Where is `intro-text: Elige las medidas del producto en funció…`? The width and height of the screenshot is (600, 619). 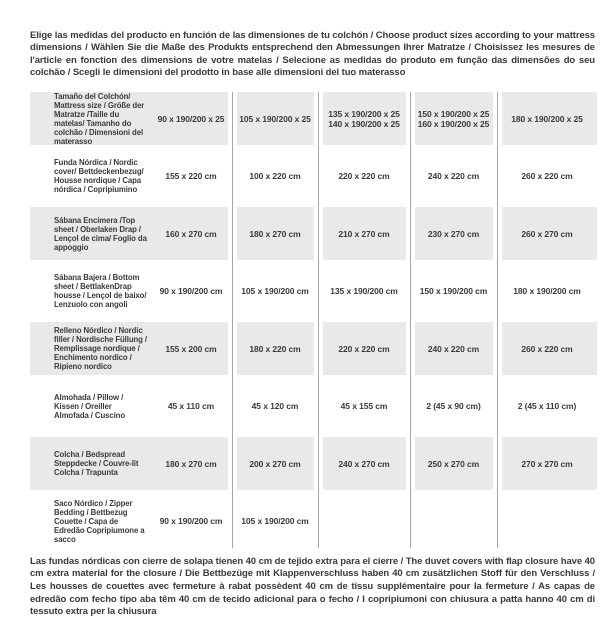
intro-text: Elige las medidas del producto en funció… is located at coordinates (312, 54).